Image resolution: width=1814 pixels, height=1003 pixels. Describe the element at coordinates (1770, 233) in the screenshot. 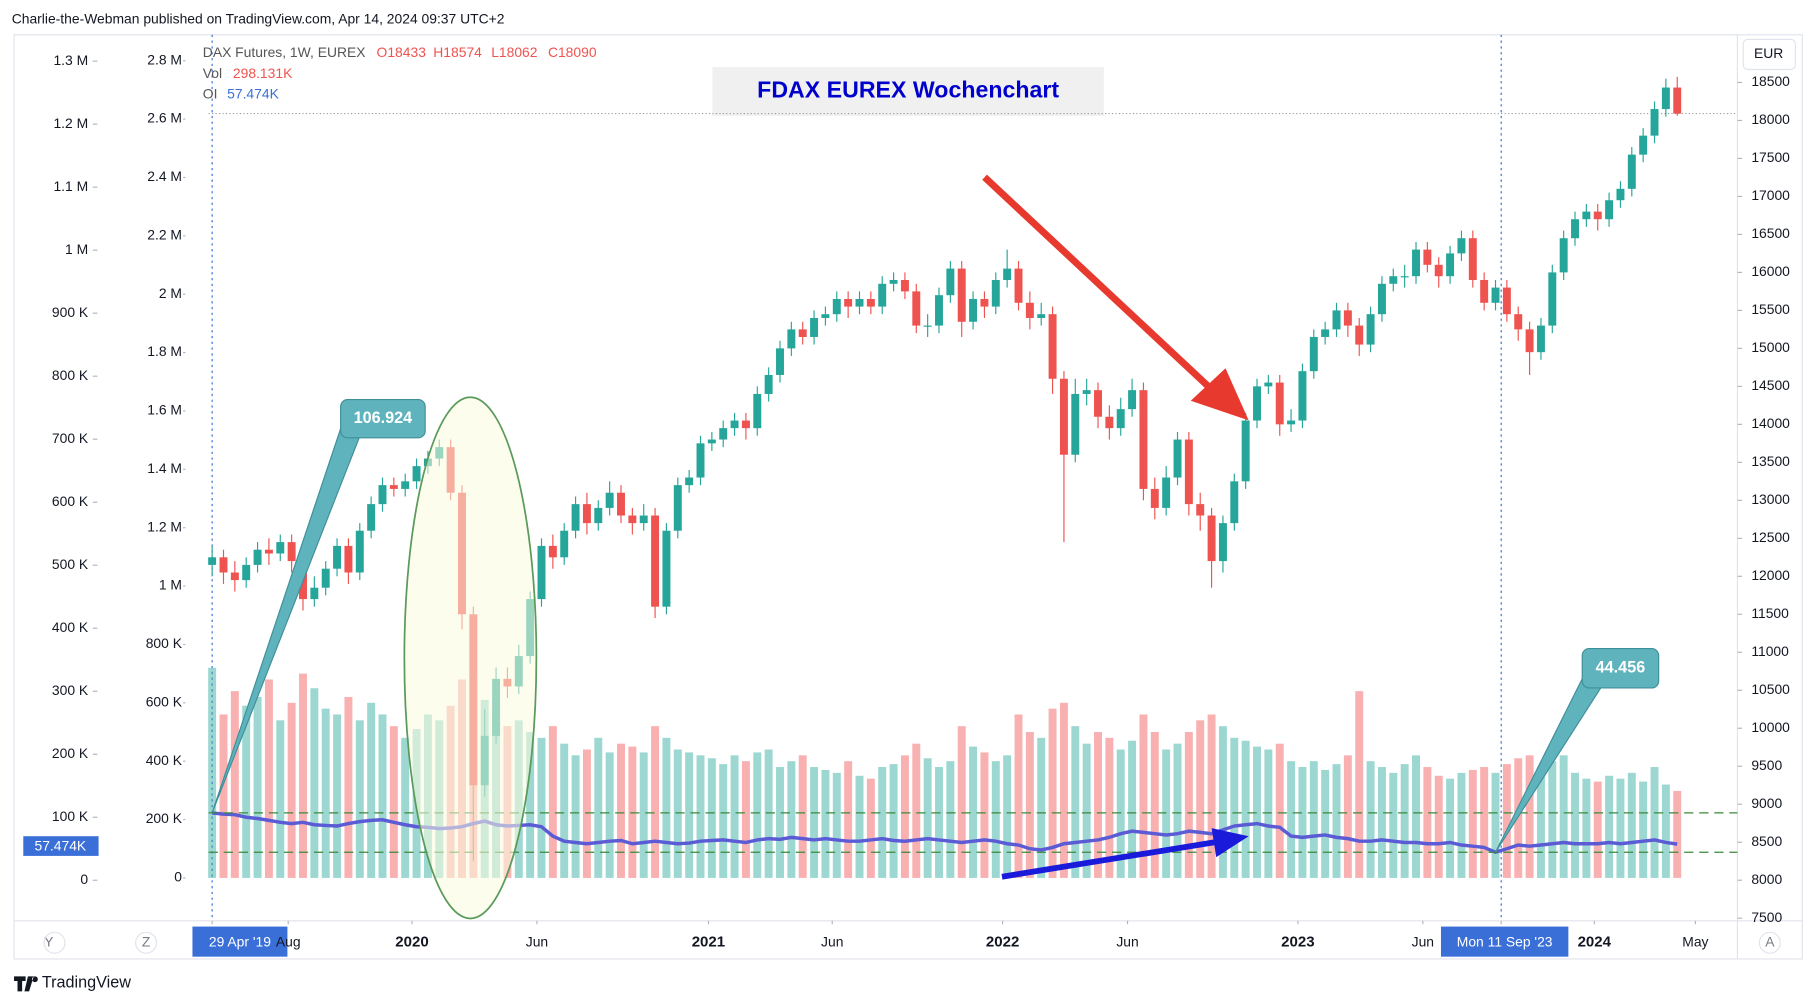

I see `price-tick-label: 16500` at that location.